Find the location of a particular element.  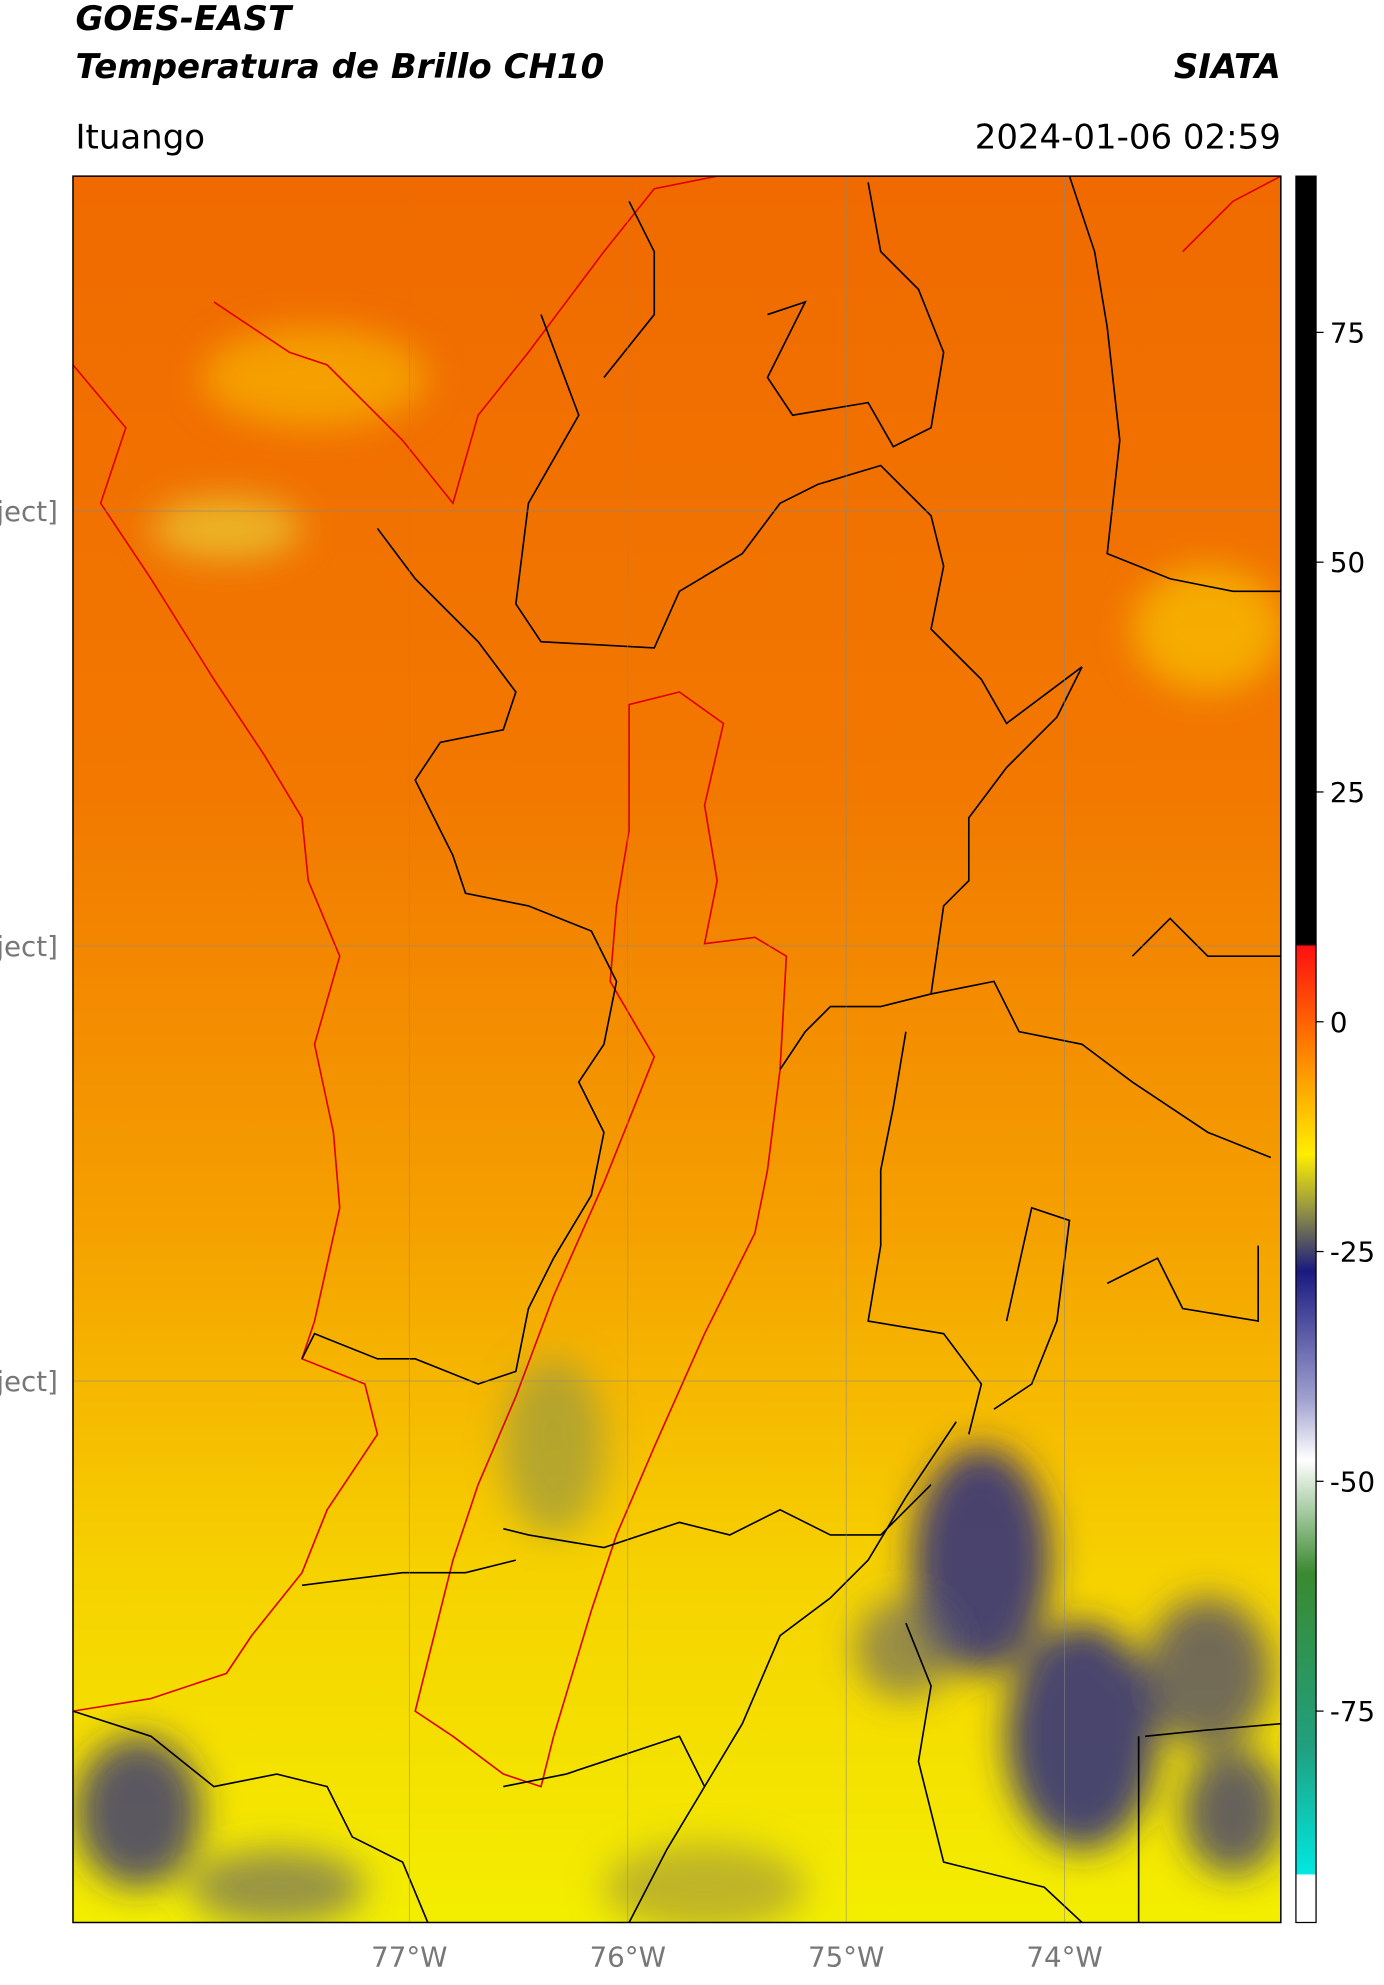

x-tick-label: 74°W is located at coordinates (1064, 1957).